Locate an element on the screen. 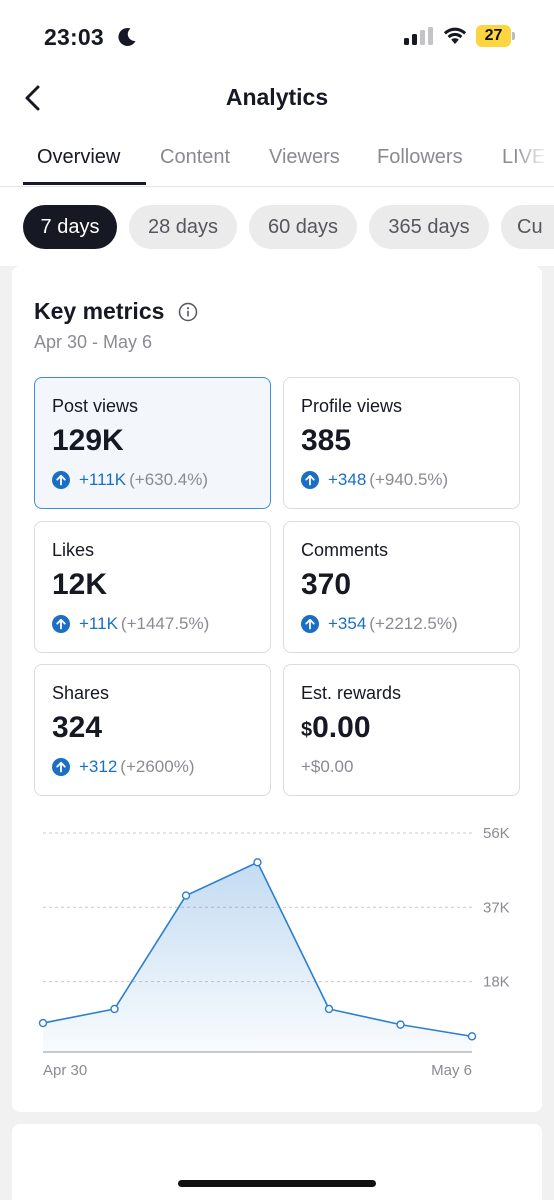  metric-likes: Likes 12K +11K (+1447.5%) is located at coordinates (152, 587).